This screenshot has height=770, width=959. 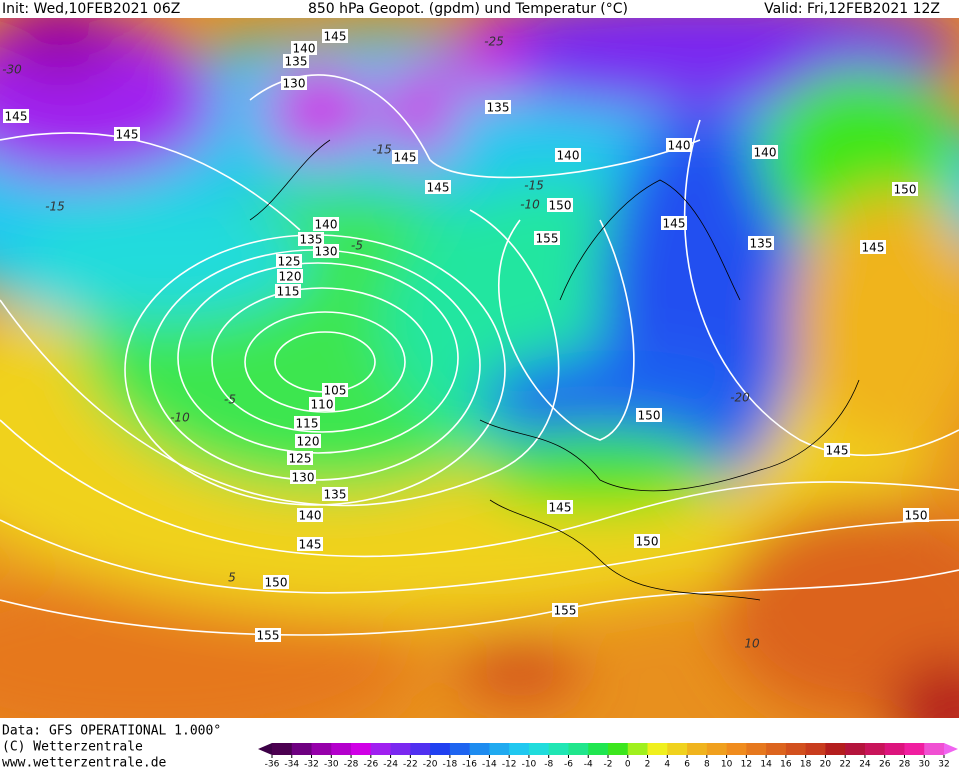 I want to click on website: www.wetterzentrale.de, so click(x=84, y=763).